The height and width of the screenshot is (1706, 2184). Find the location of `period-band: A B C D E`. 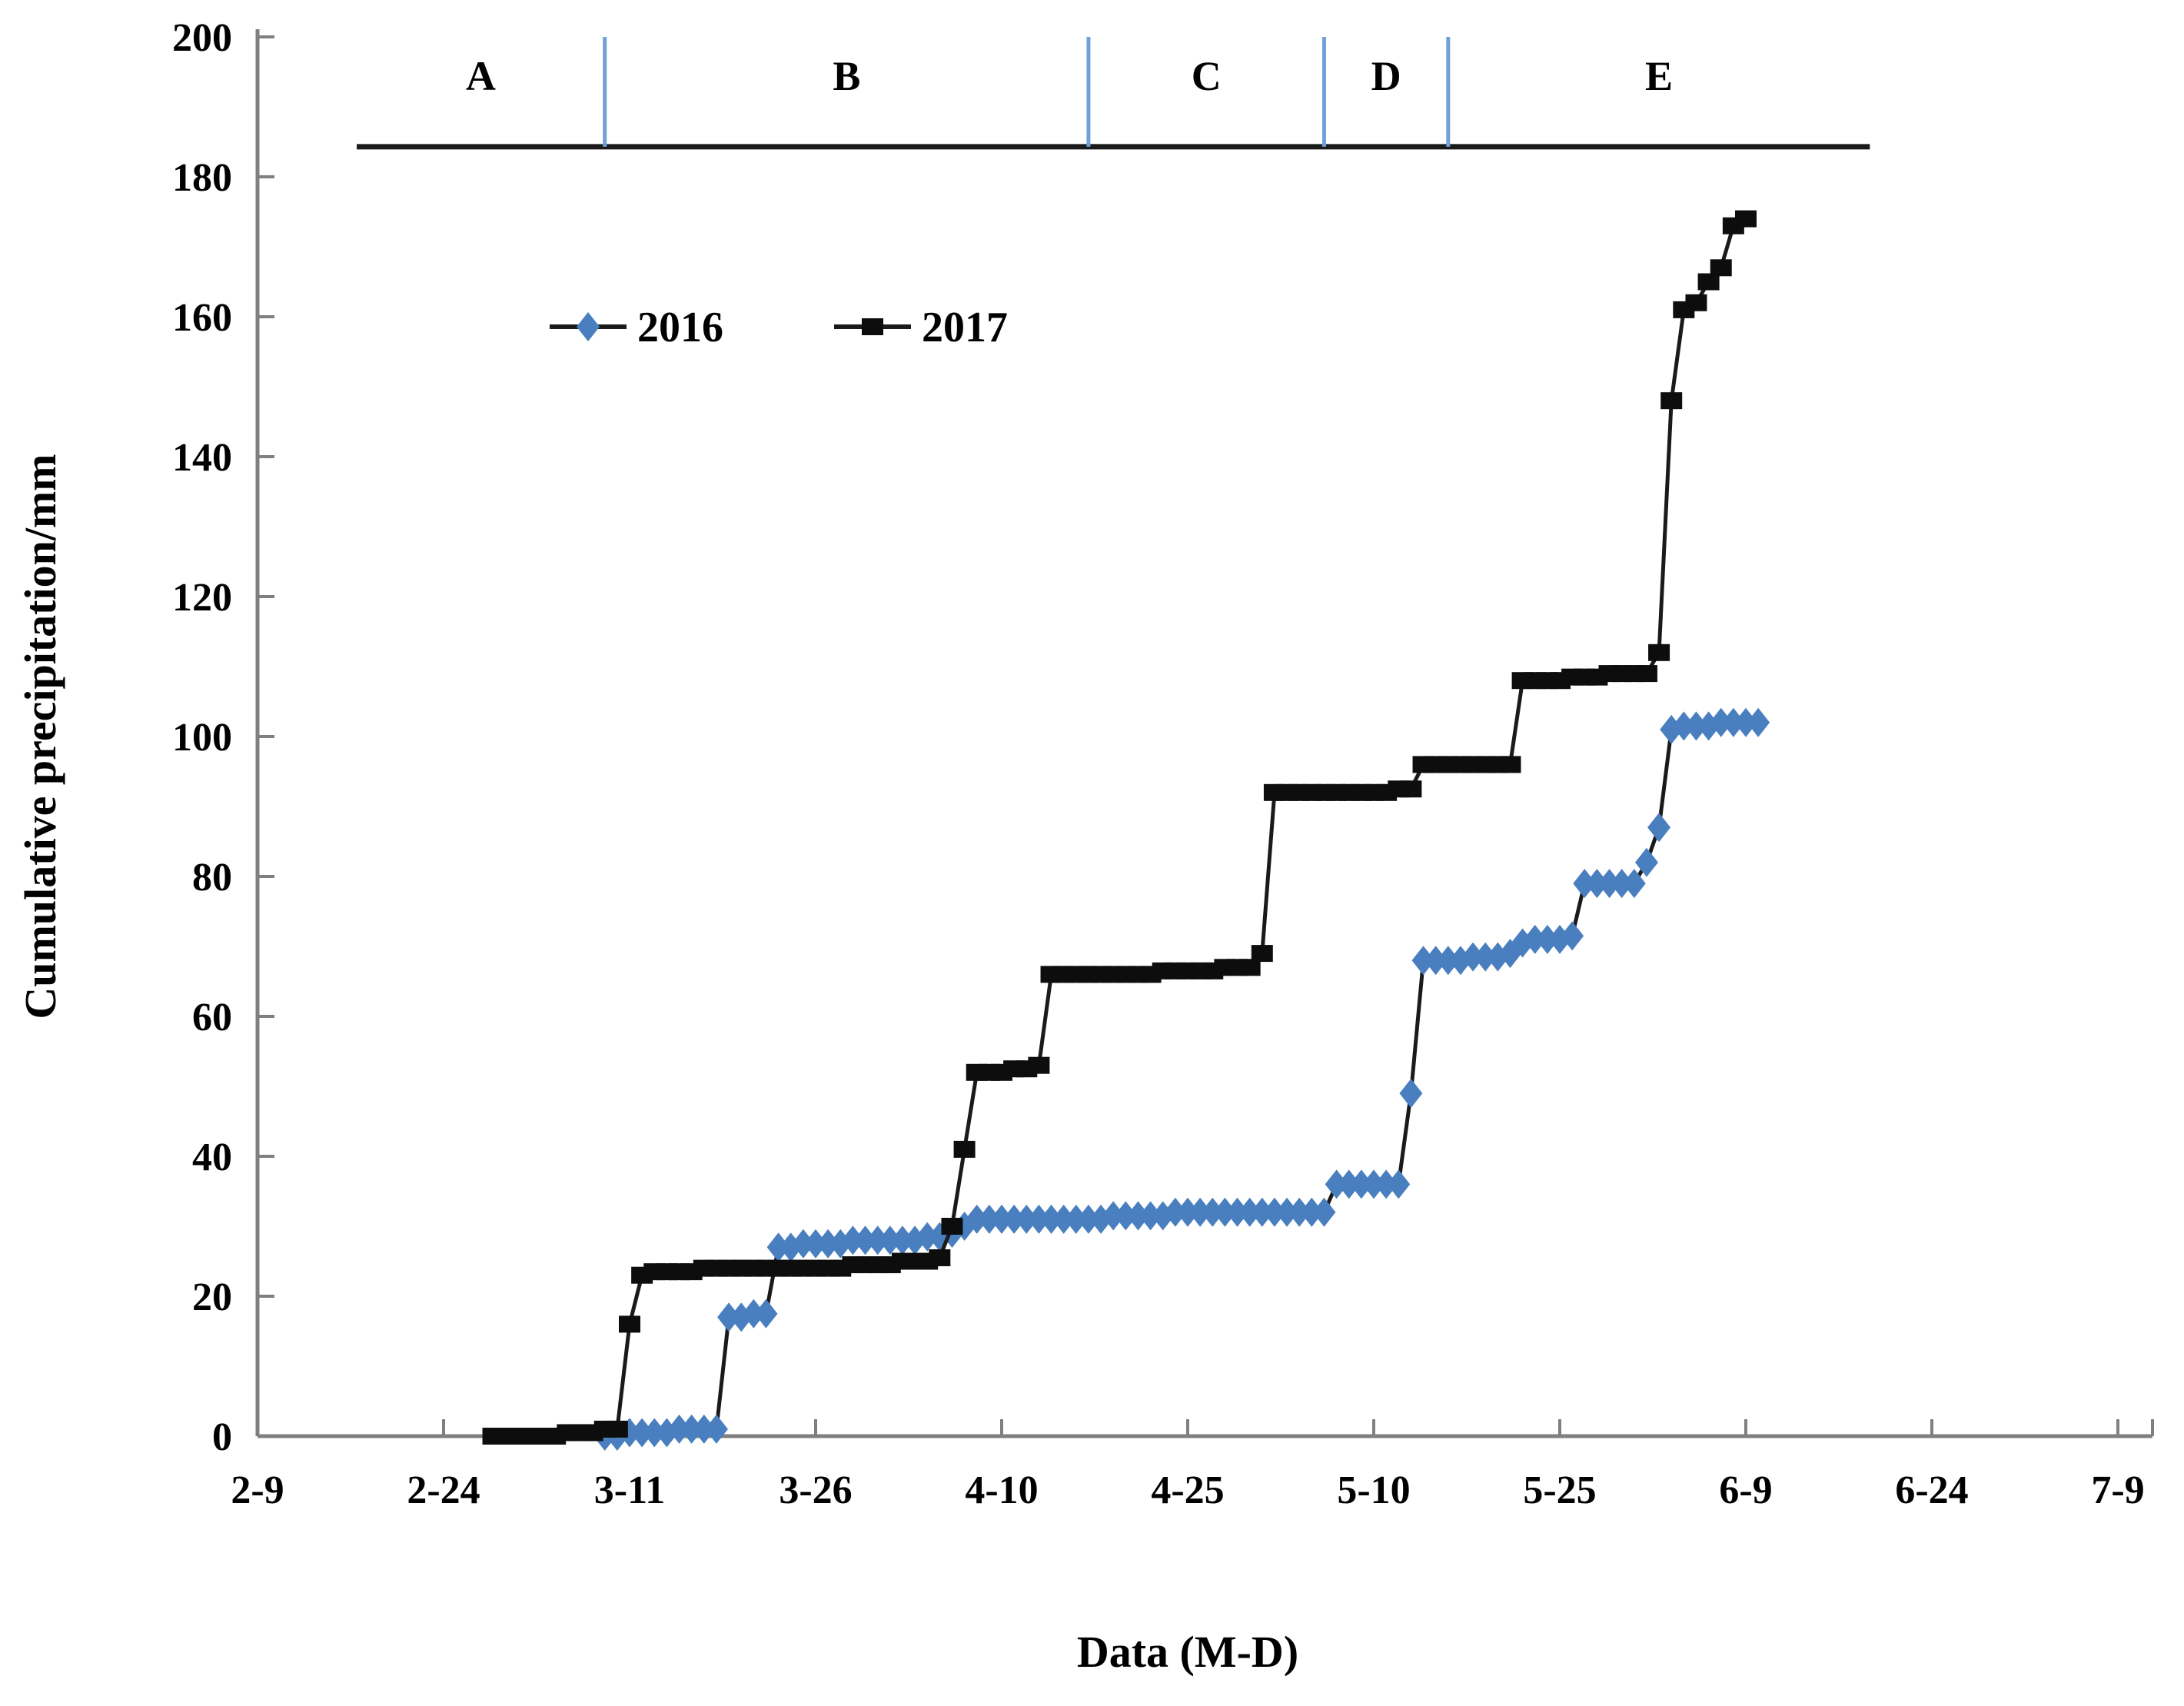

period-band: A B C D E is located at coordinates (1113, 93).